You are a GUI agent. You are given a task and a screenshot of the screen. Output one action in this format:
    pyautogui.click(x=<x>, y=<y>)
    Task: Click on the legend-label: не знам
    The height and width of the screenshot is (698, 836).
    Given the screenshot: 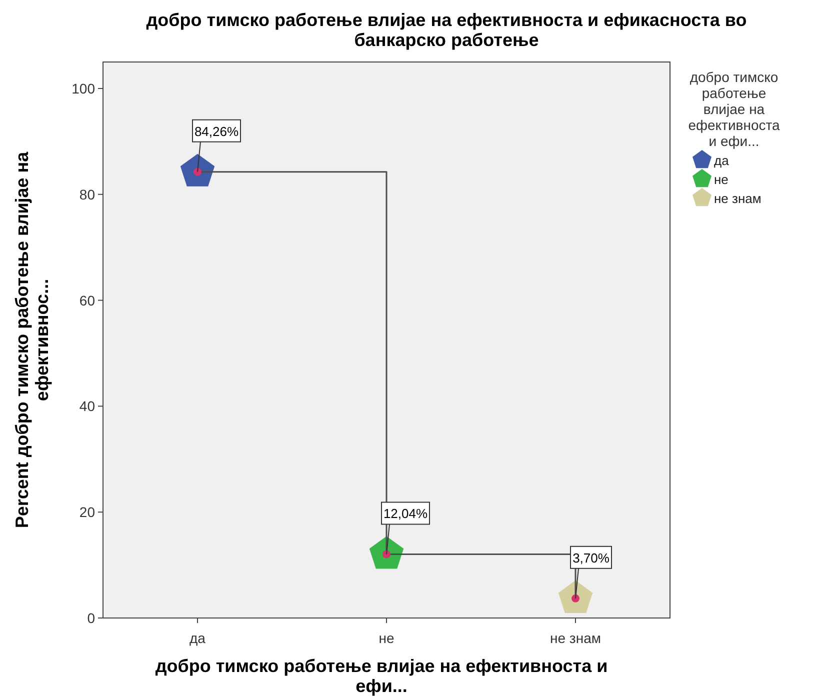 What is the action you would take?
    pyautogui.click(x=738, y=198)
    